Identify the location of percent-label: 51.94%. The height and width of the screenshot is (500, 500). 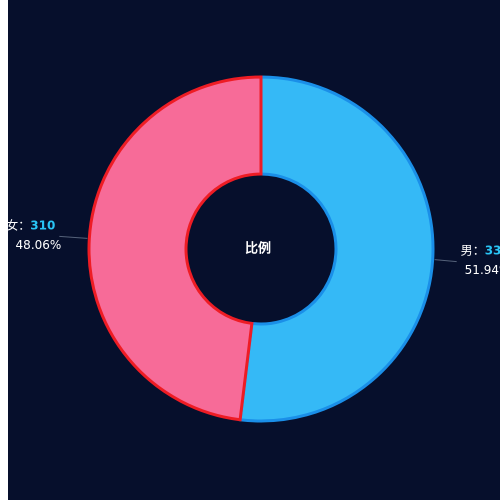
(482, 270).